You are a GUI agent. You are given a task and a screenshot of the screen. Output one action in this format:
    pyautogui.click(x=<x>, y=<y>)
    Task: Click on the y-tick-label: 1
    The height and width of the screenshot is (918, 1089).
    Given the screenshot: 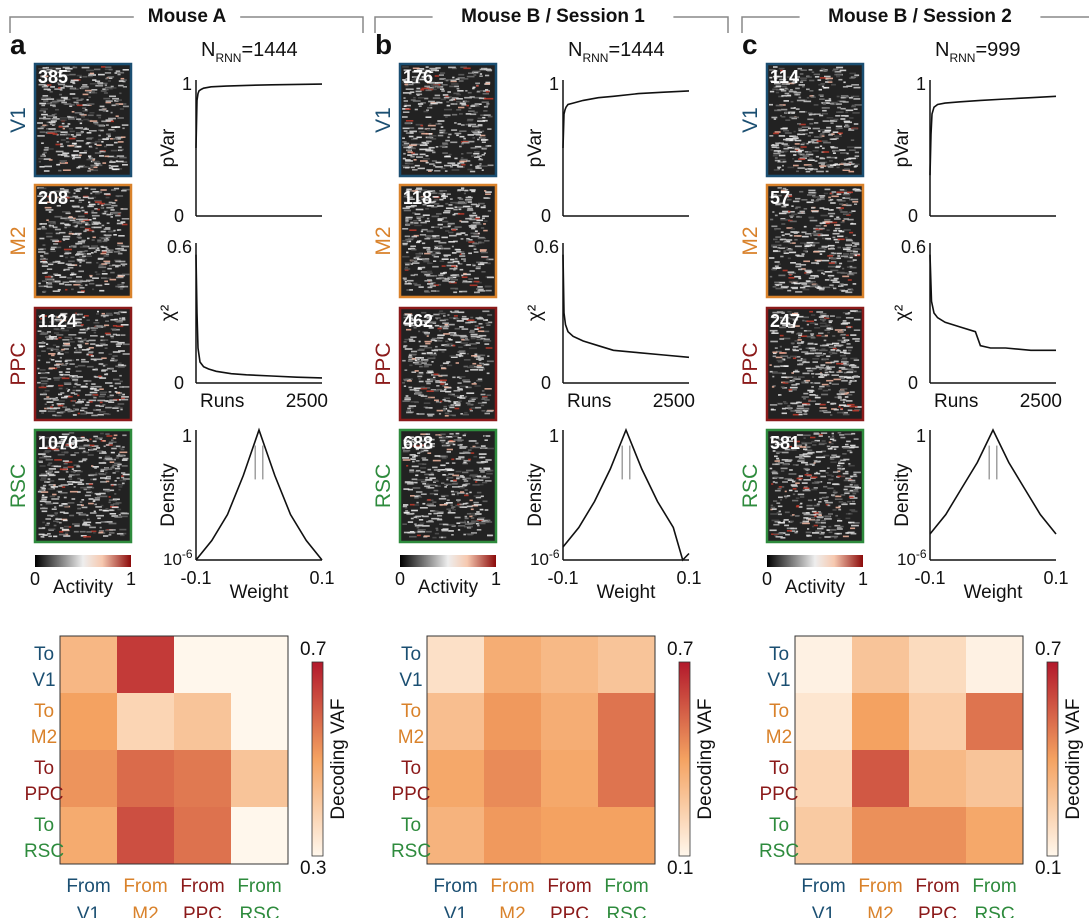 What is the action you would take?
    pyautogui.click(x=921, y=436)
    